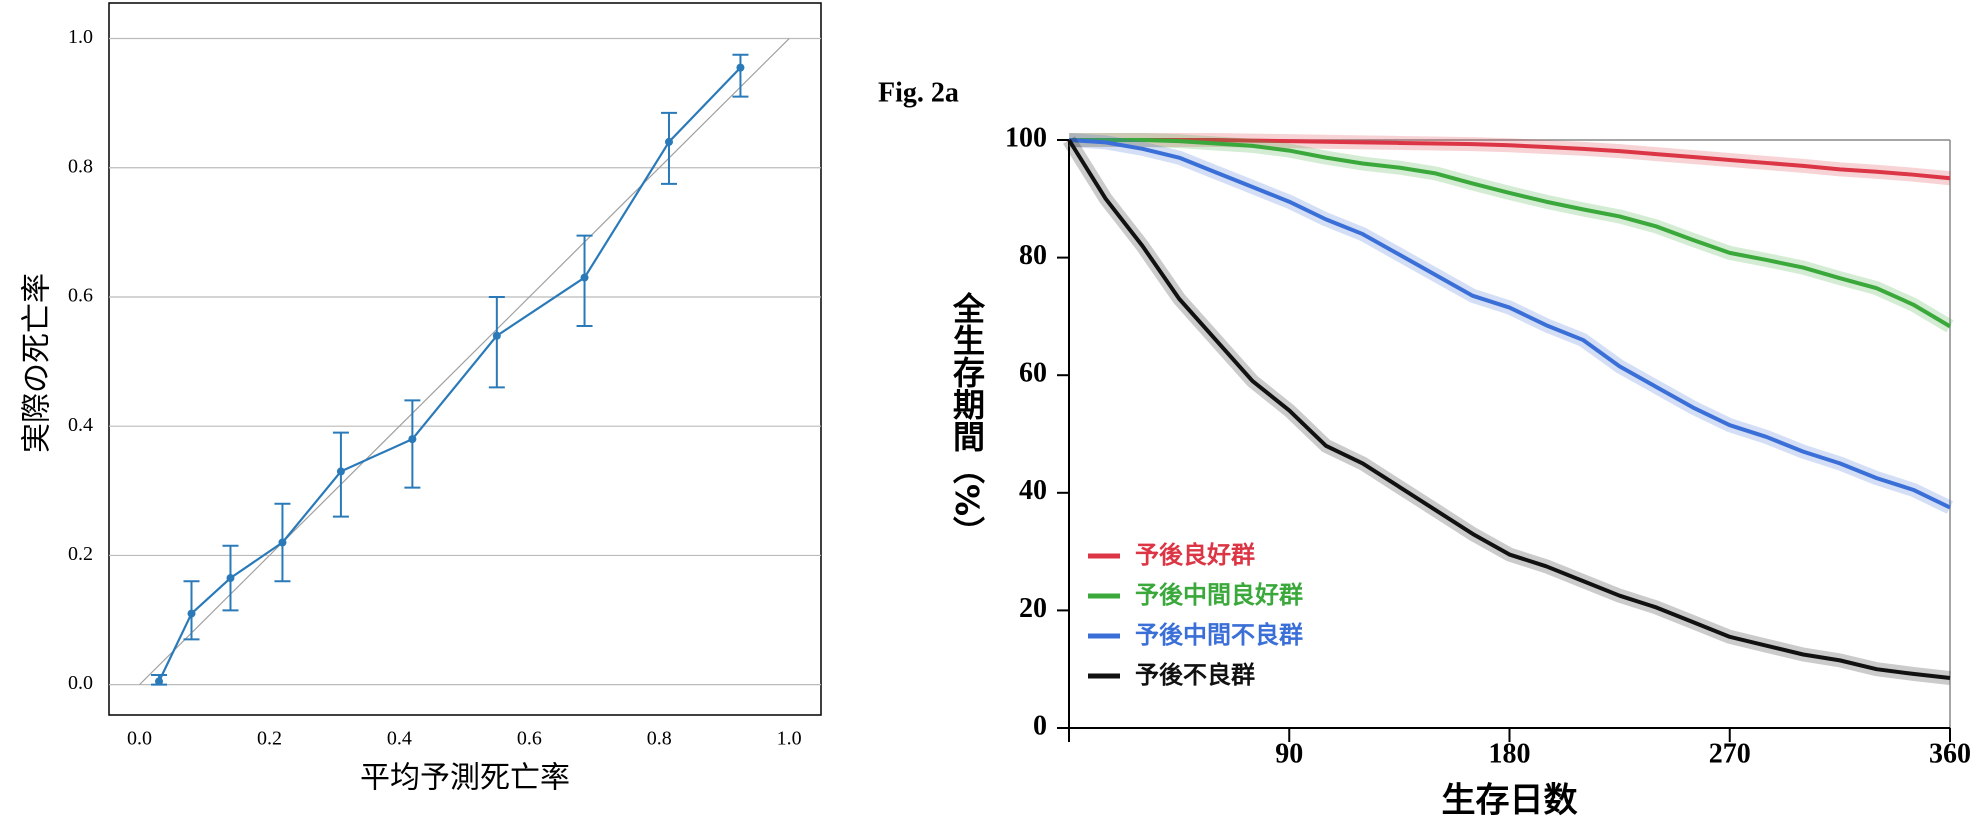 This screenshot has height=838, width=1985. Describe the element at coordinates (269, 739) in the screenshot. I see `x-tick-label: 0.2` at that location.